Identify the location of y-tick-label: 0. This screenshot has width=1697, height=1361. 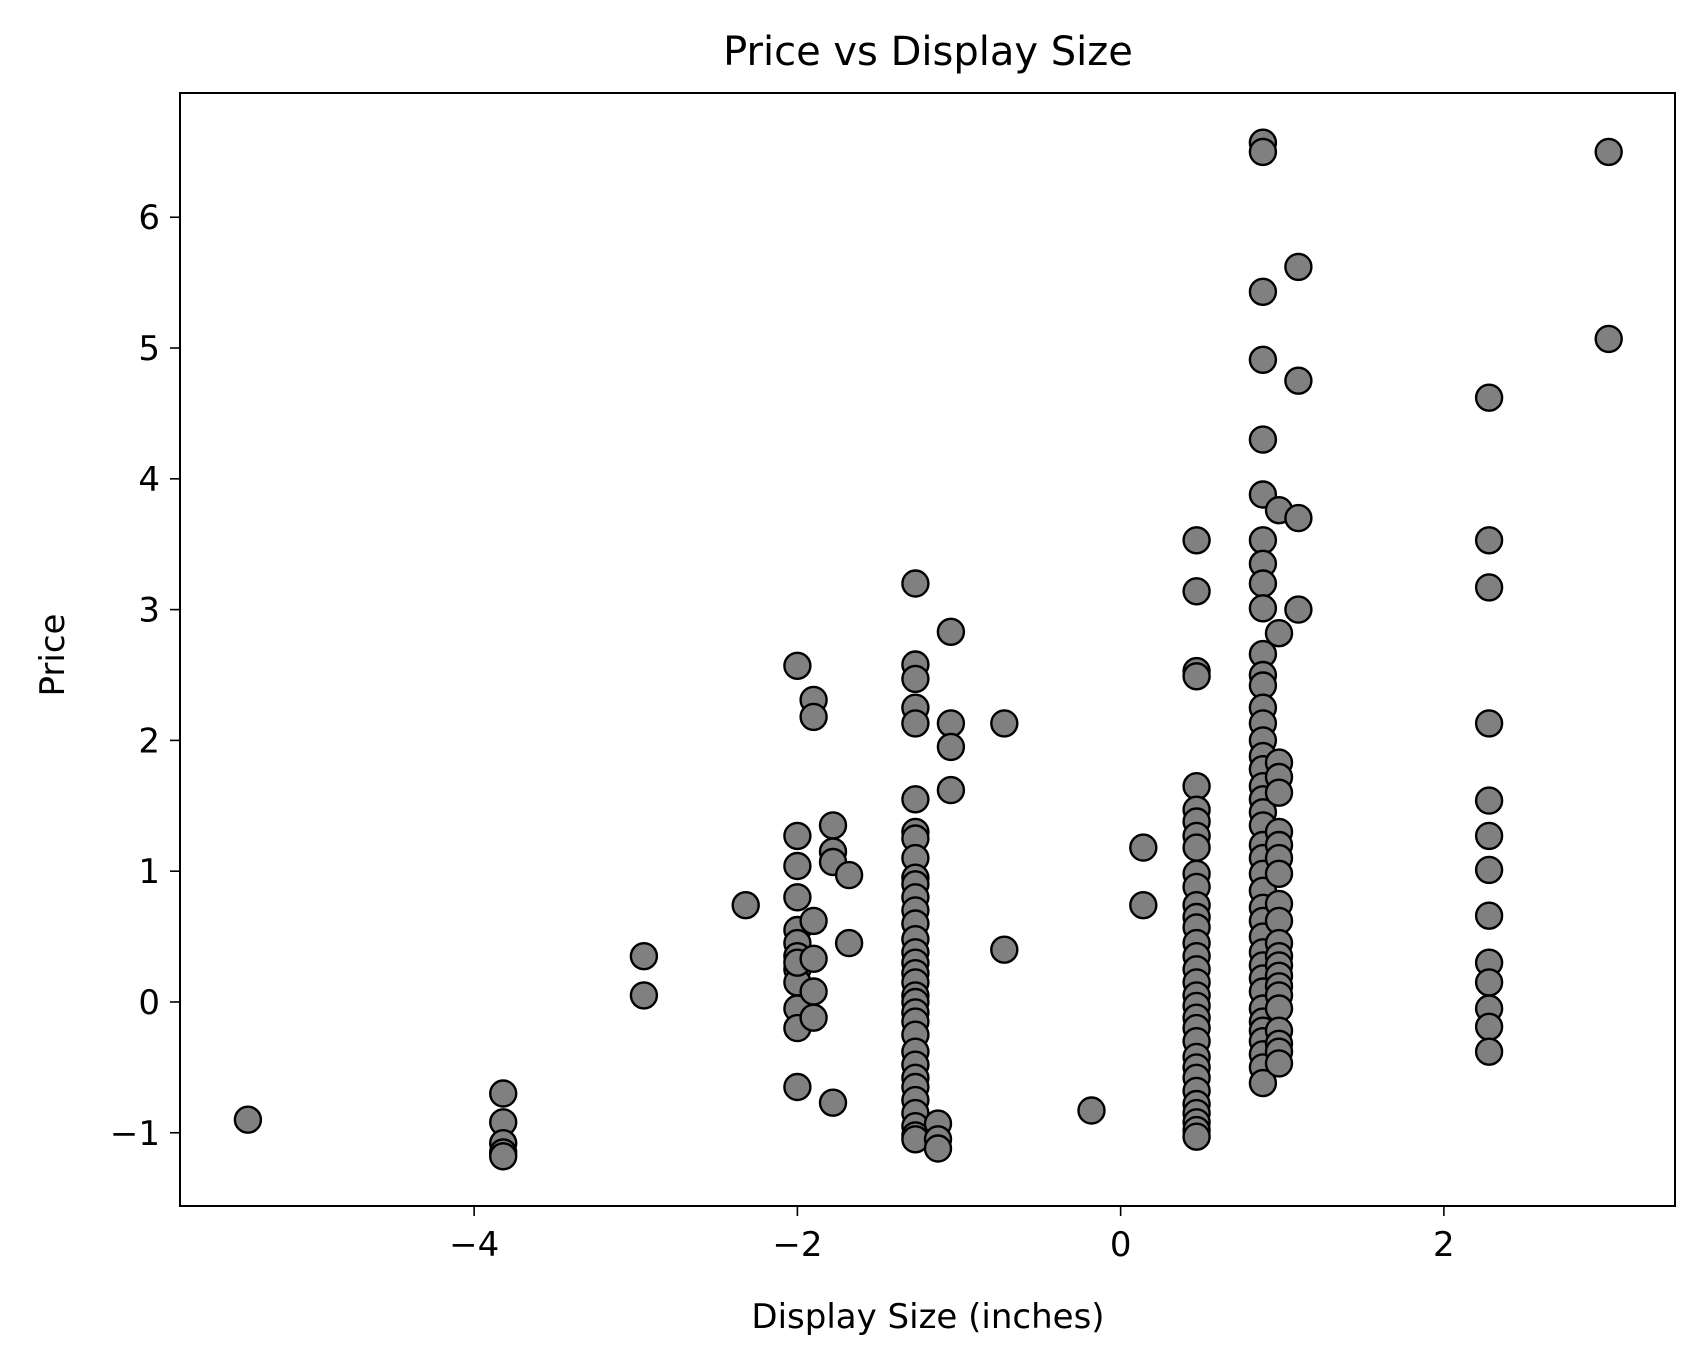
(149, 1003).